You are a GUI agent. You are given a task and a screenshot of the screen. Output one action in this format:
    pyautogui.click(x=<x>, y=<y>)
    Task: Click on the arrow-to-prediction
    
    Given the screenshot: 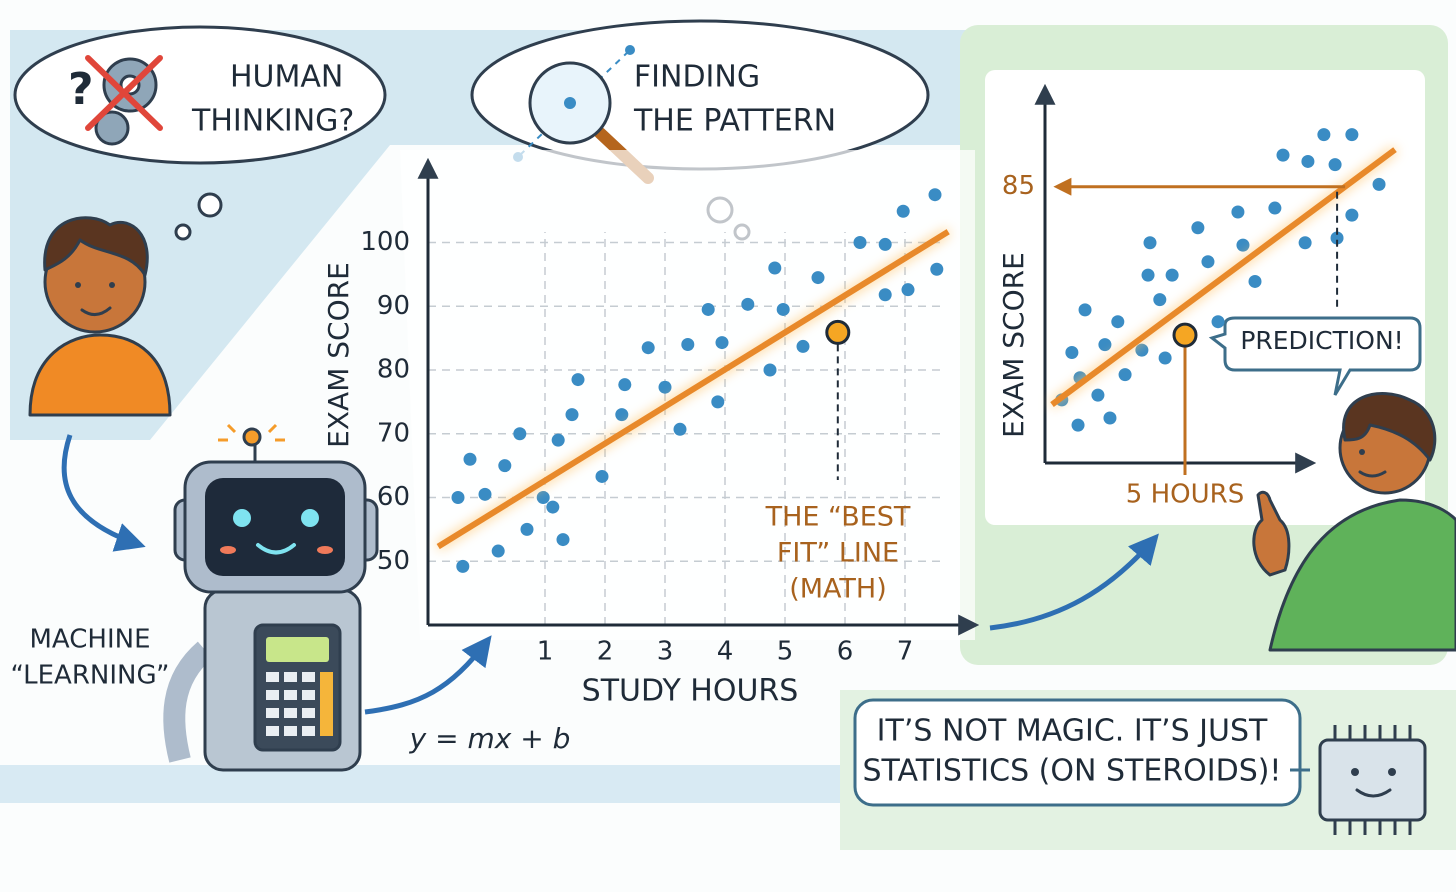 What is the action you would take?
    pyautogui.click(x=1074, y=582)
    